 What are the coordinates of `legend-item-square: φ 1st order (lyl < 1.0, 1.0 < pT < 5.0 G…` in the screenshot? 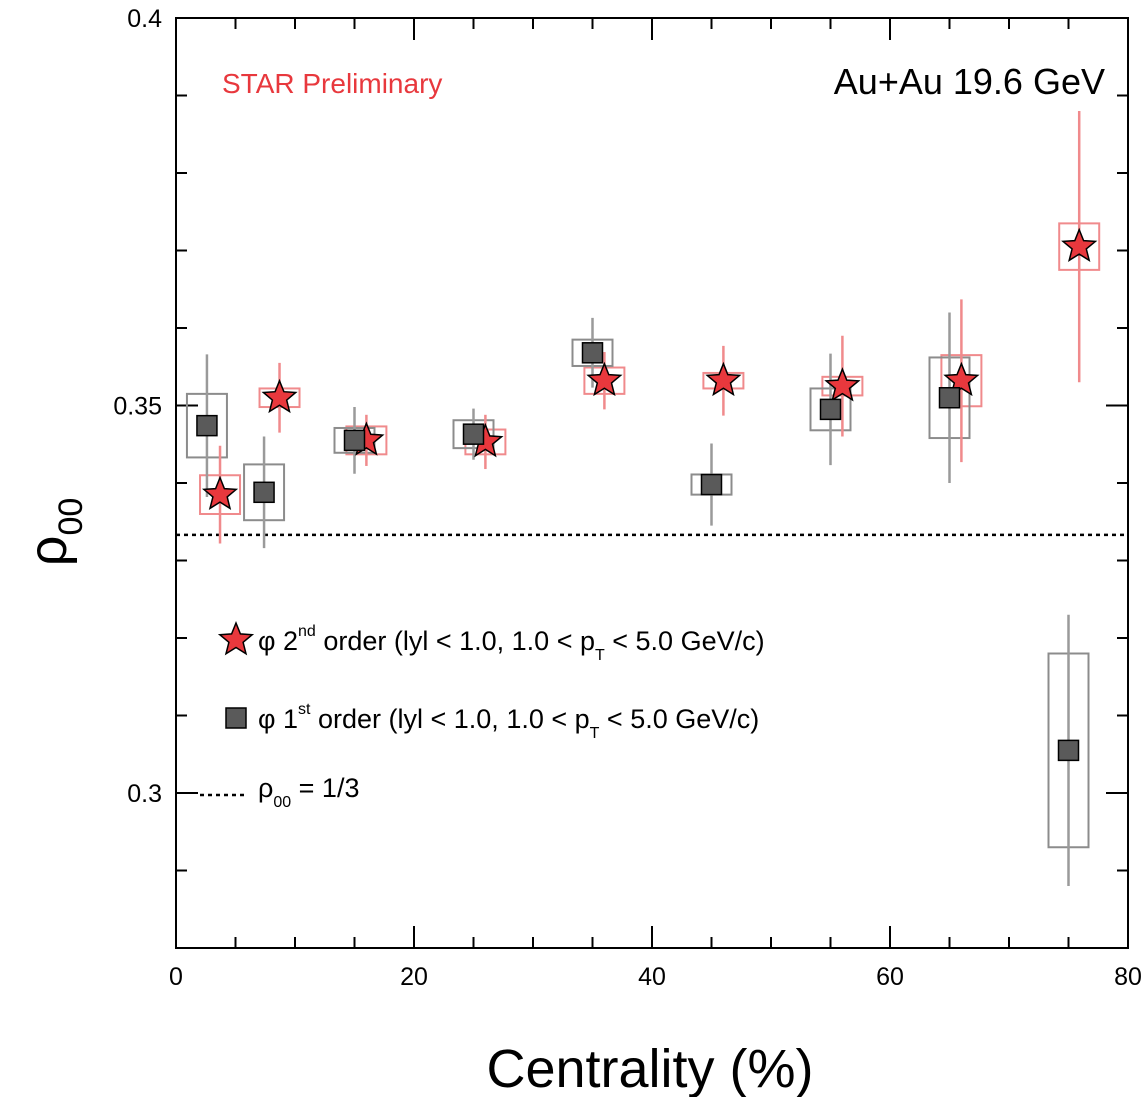 It's located at (492, 721).